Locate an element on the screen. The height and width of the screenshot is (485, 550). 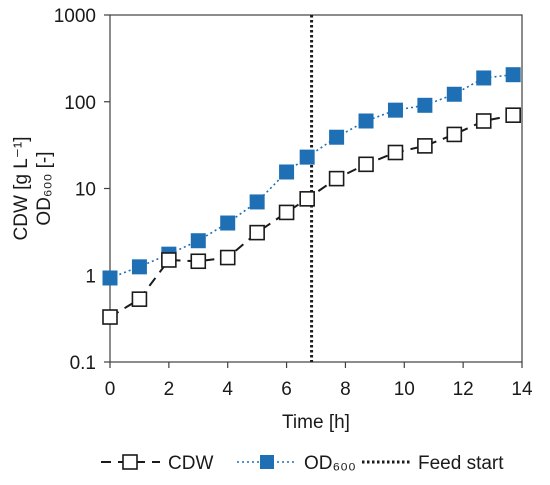
x-tick-label: 8 is located at coordinates (345, 389).